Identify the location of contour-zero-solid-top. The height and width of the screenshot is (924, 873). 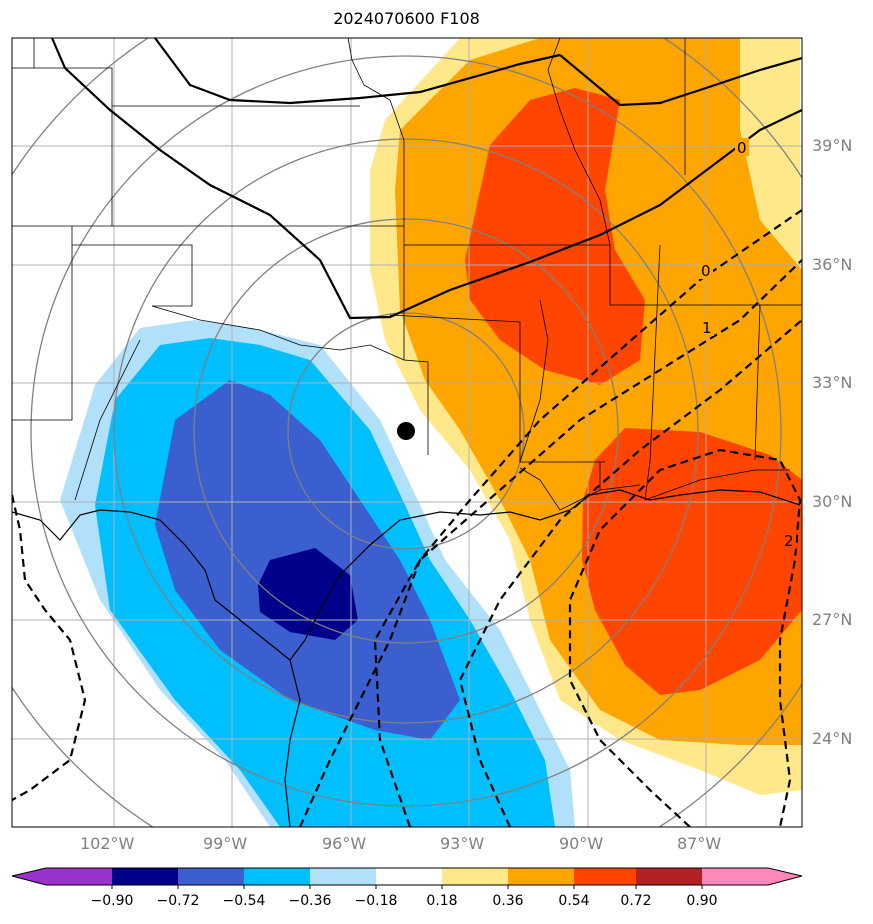
(357, 71).